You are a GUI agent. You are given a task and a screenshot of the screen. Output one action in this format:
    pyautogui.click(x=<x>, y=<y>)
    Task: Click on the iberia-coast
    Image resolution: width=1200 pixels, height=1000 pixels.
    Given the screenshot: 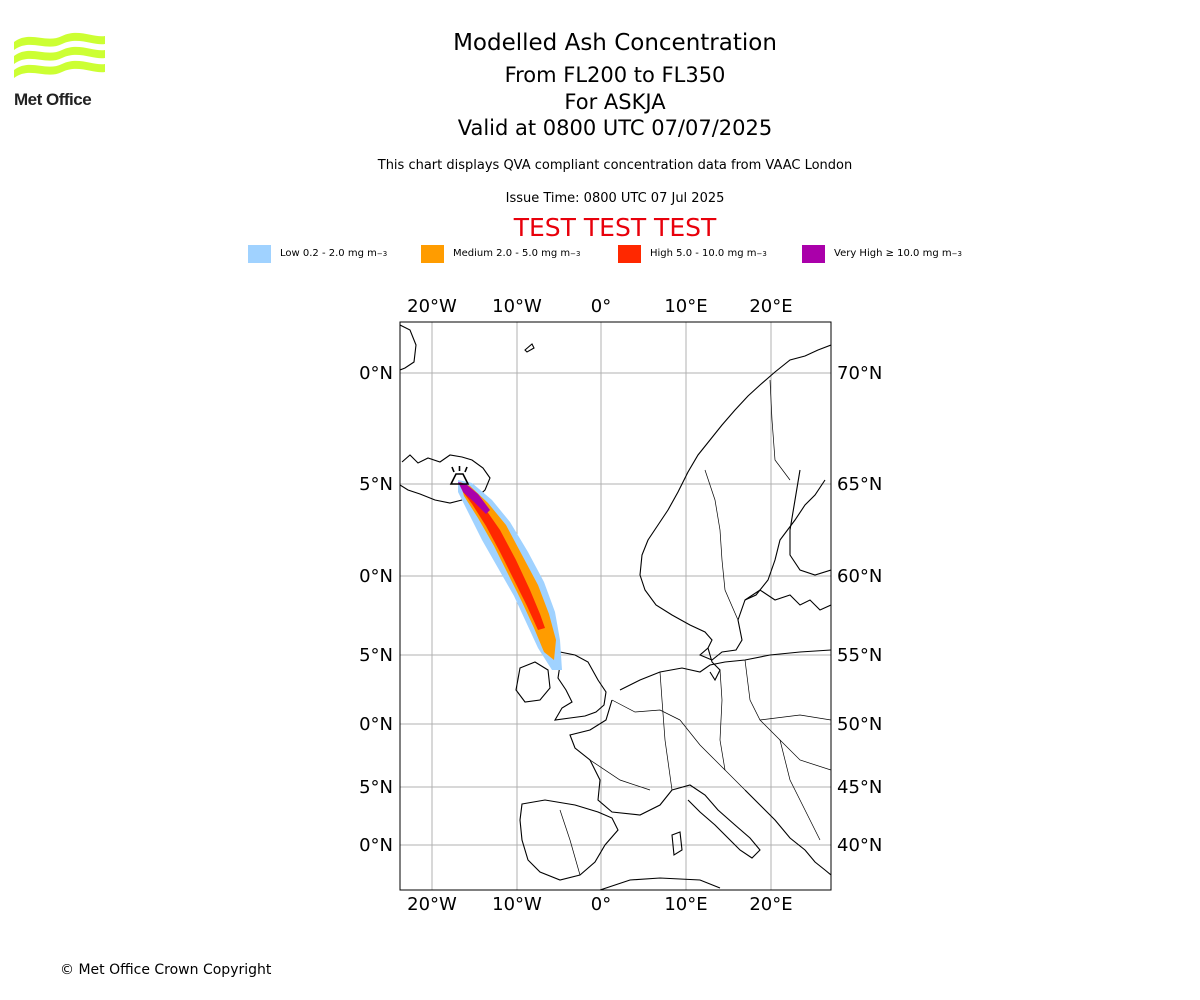 What is the action you would take?
    pyautogui.click(x=569, y=840)
    